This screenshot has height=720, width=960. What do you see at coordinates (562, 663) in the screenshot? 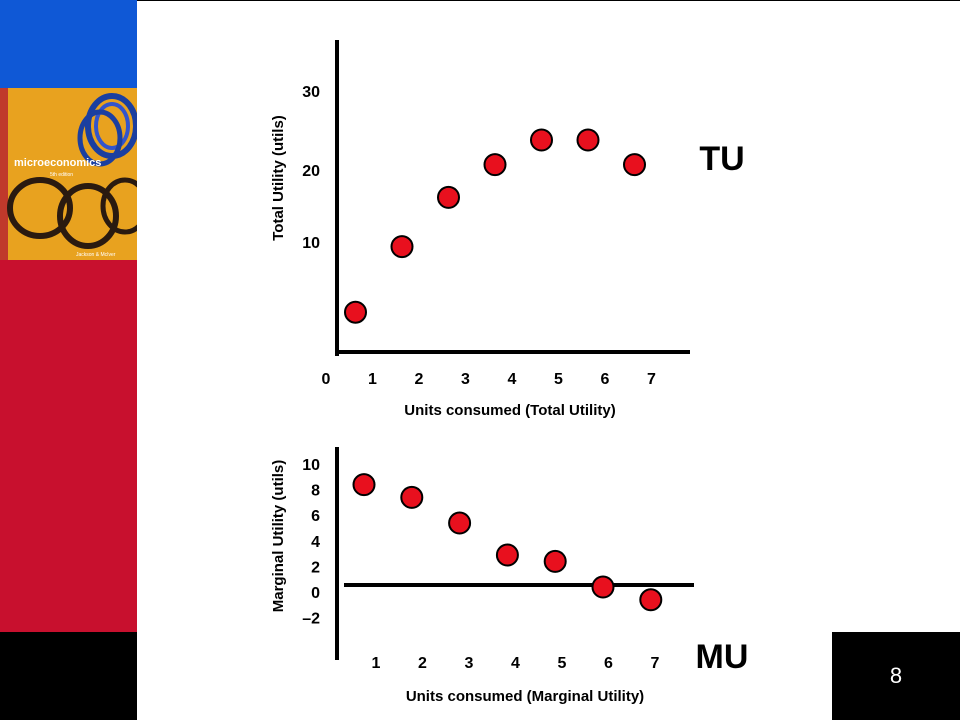
I see `mu-x-tick-label: 5` at bounding box center [562, 663].